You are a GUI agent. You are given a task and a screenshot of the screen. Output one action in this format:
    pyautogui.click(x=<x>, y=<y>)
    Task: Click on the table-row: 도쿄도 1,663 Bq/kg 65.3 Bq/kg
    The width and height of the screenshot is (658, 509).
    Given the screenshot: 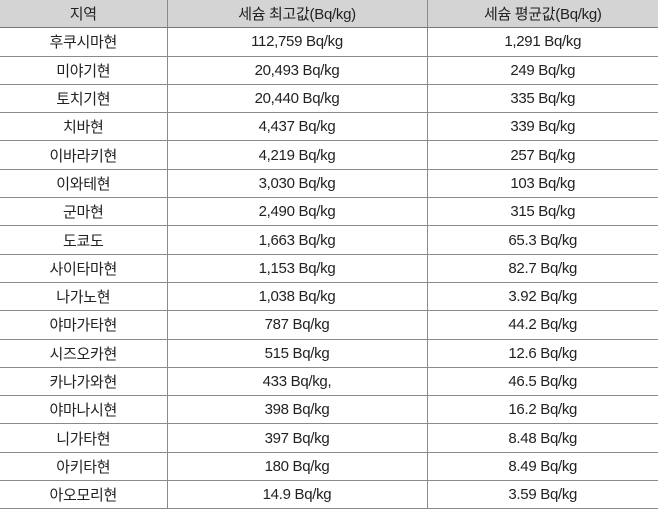 What is the action you would take?
    pyautogui.click(x=329, y=240)
    